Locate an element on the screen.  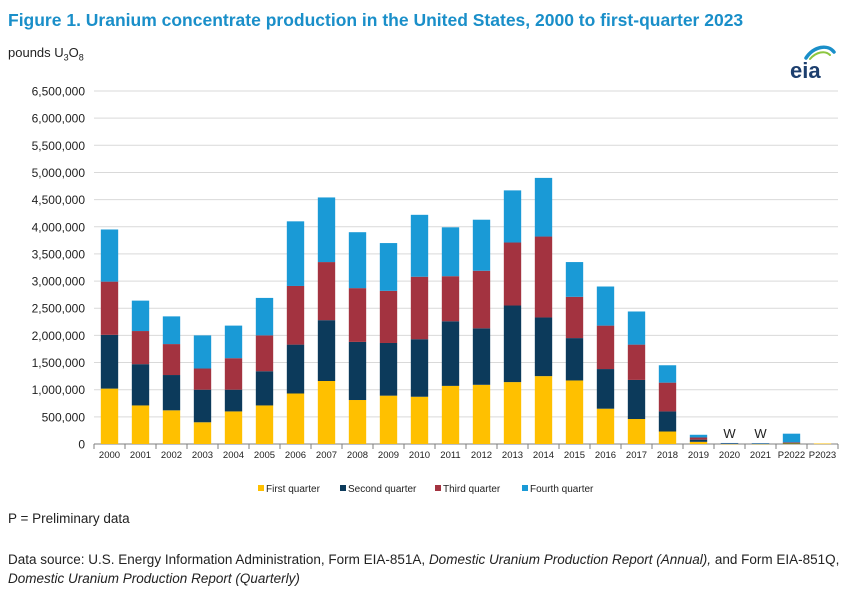
x-tick-label: 2015 is located at coordinates (574, 455).